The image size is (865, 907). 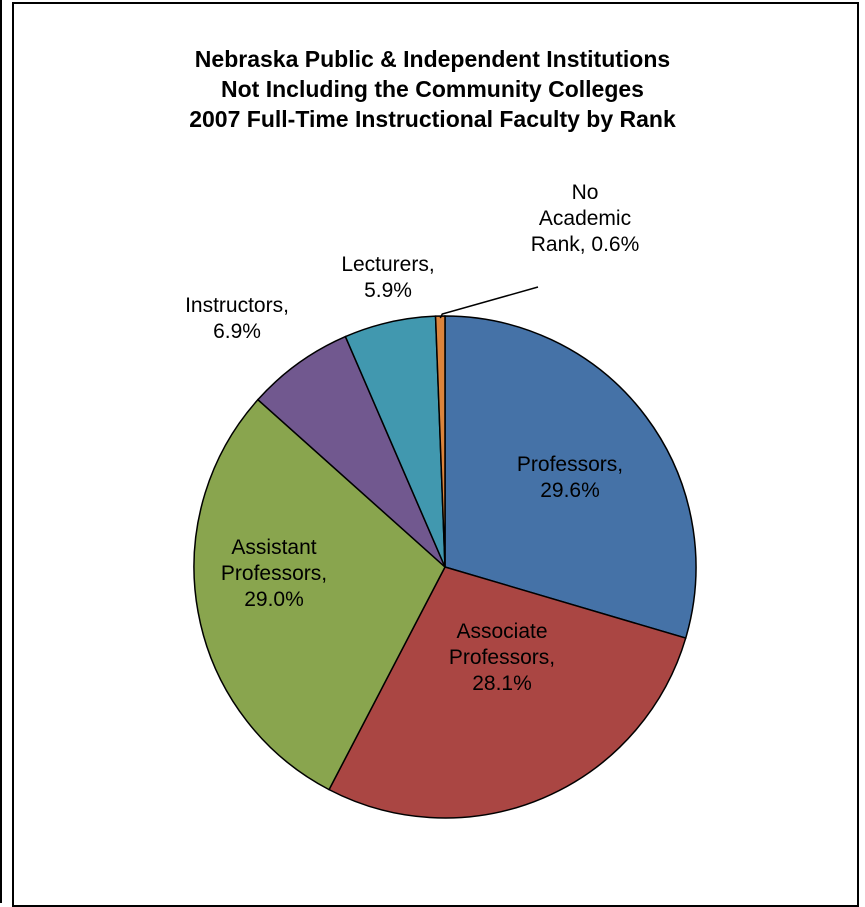 What do you see at coordinates (585, 192) in the screenshot?
I see `slice-label-5-line-0: No` at bounding box center [585, 192].